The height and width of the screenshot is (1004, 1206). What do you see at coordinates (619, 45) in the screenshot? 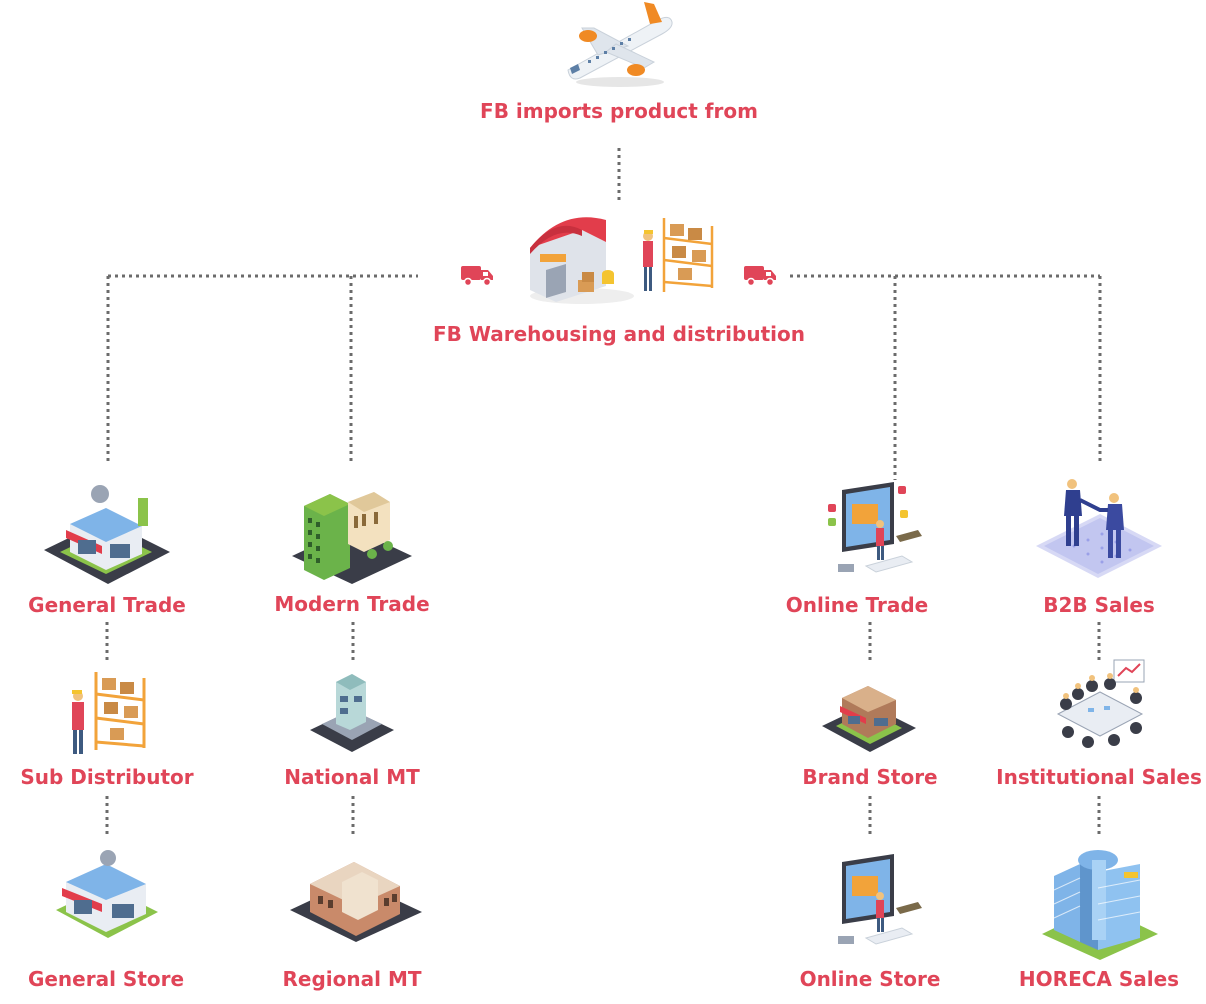
I see `airplane-icon` at bounding box center [619, 45].